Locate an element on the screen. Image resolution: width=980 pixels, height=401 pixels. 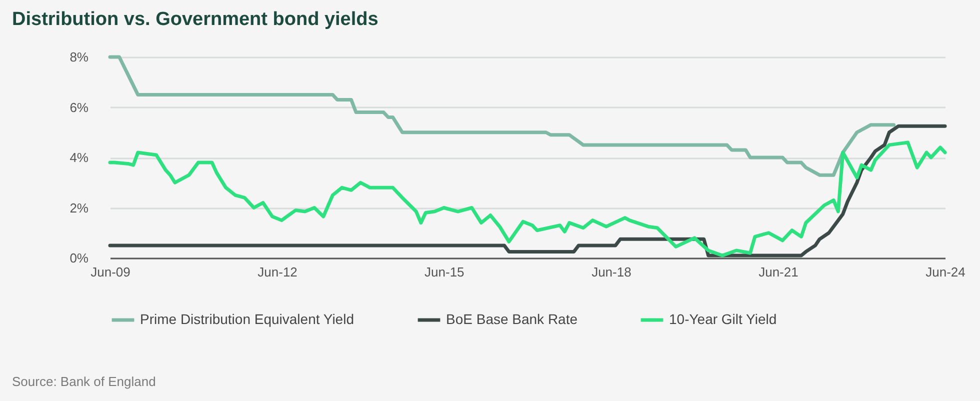
y-tick-label: 2% is located at coordinates (79, 208).